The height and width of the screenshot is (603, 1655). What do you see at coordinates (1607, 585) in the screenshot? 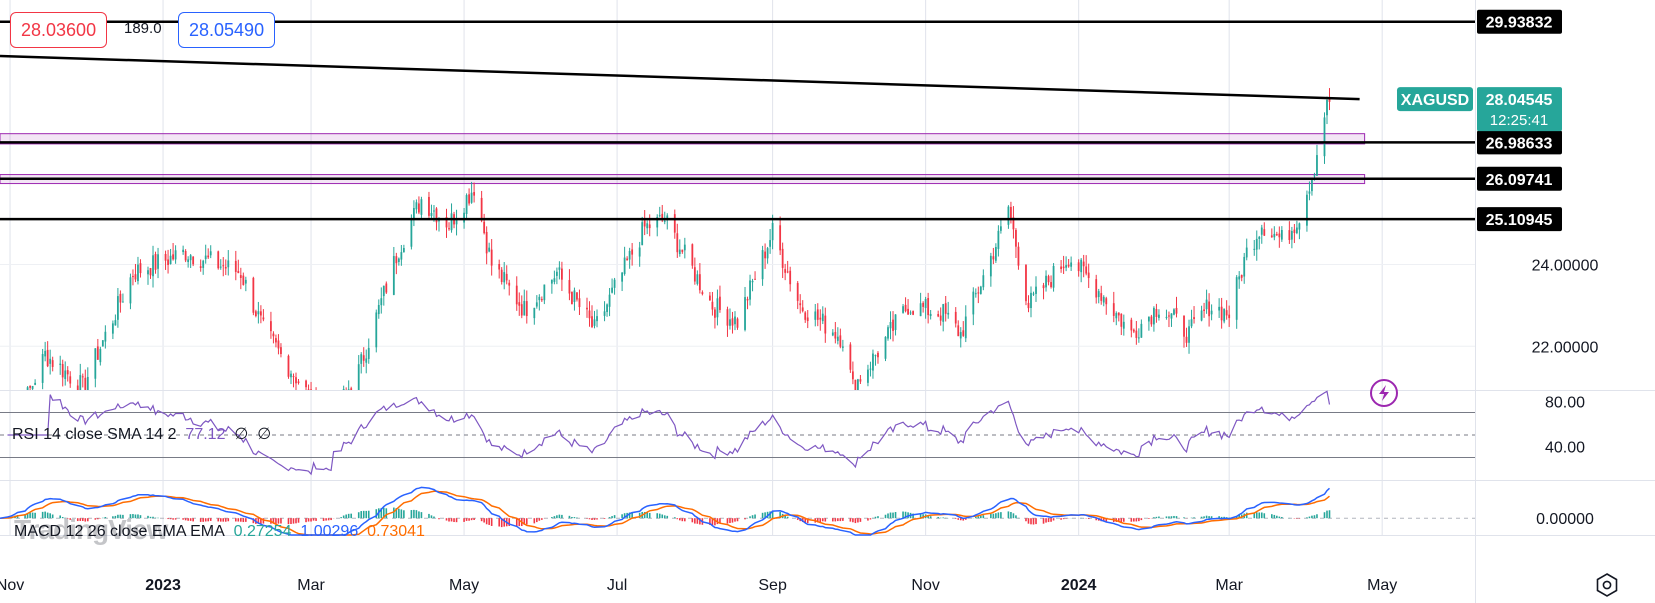
I see `settings-gear-icon` at bounding box center [1607, 585].